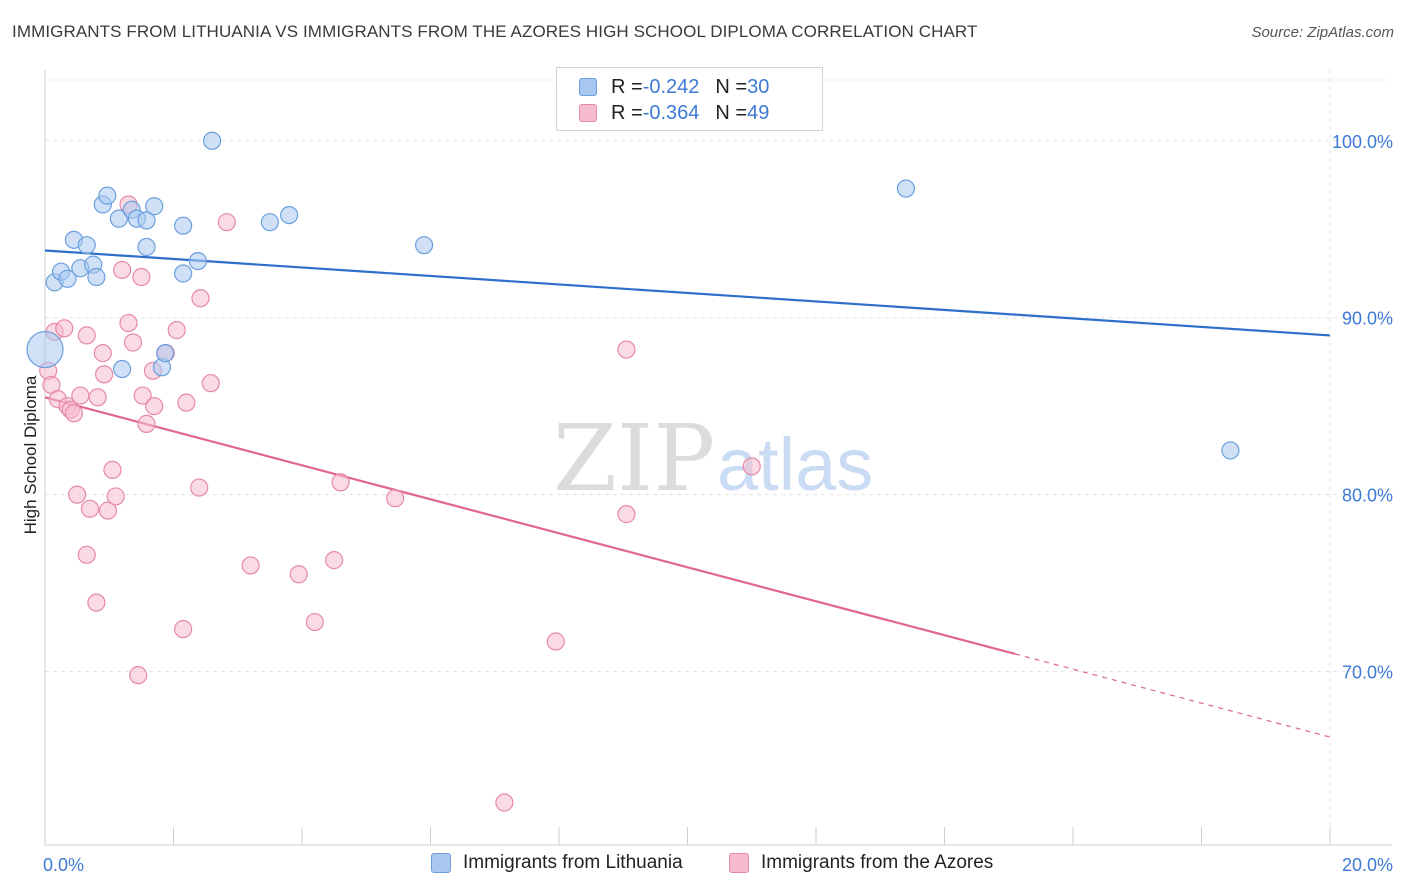  What do you see at coordinates (30, 454) in the screenshot?
I see `y-axis-label: High School Diploma` at bounding box center [30, 454].